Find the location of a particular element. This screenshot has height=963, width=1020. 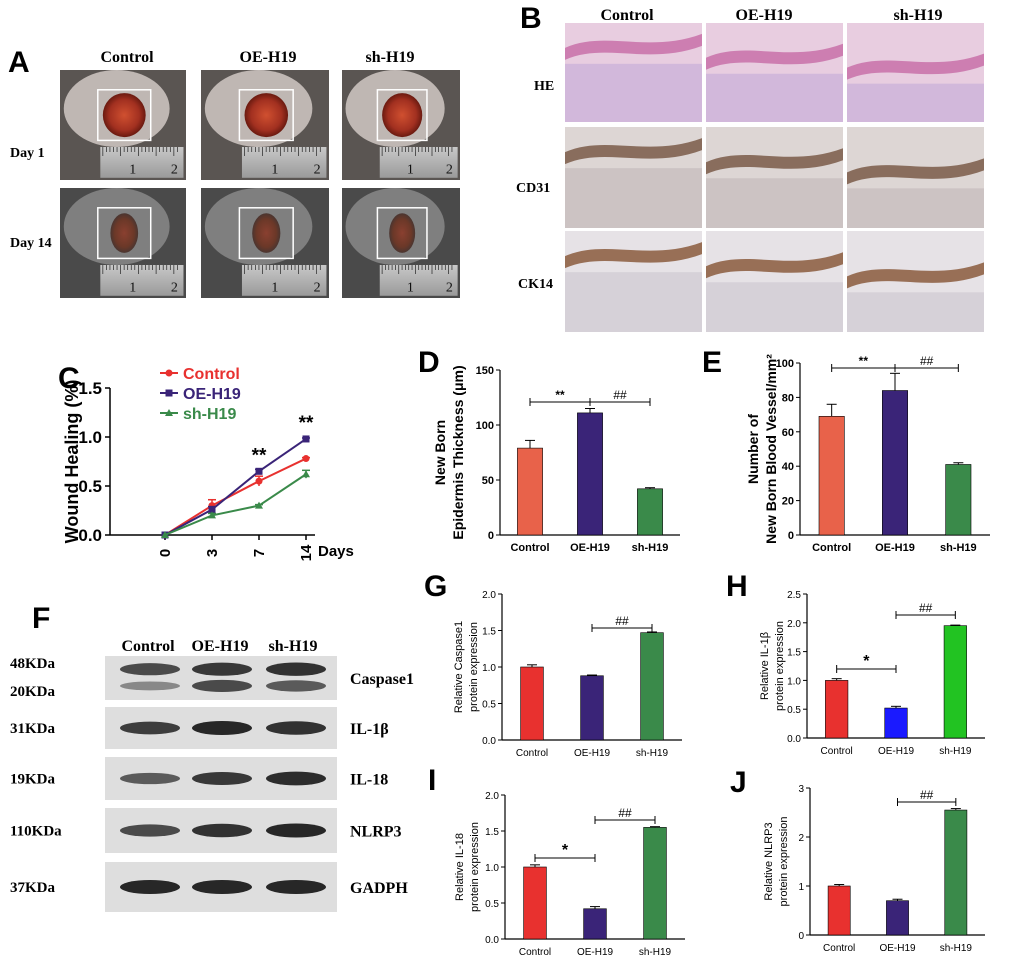

panel-f-col-sh: sh-H19 is located at coordinates (293, 646).